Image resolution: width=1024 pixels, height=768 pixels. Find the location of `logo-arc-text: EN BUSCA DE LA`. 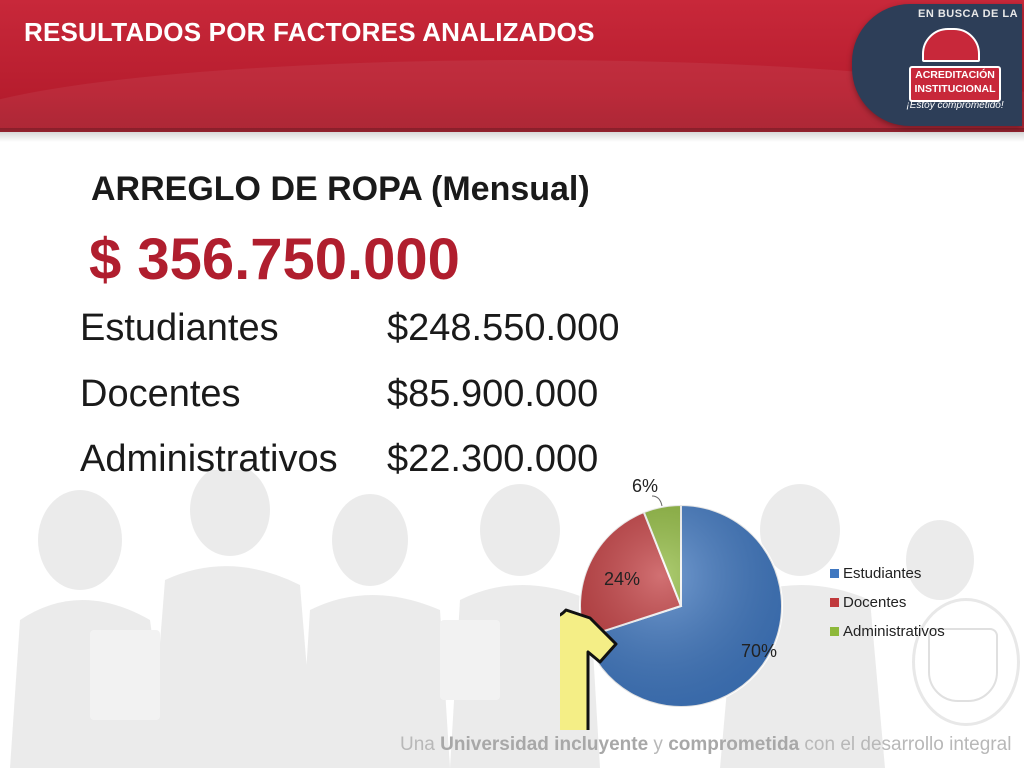

logo-arc-text: EN BUSCA DE LA is located at coordinates (968, 14).